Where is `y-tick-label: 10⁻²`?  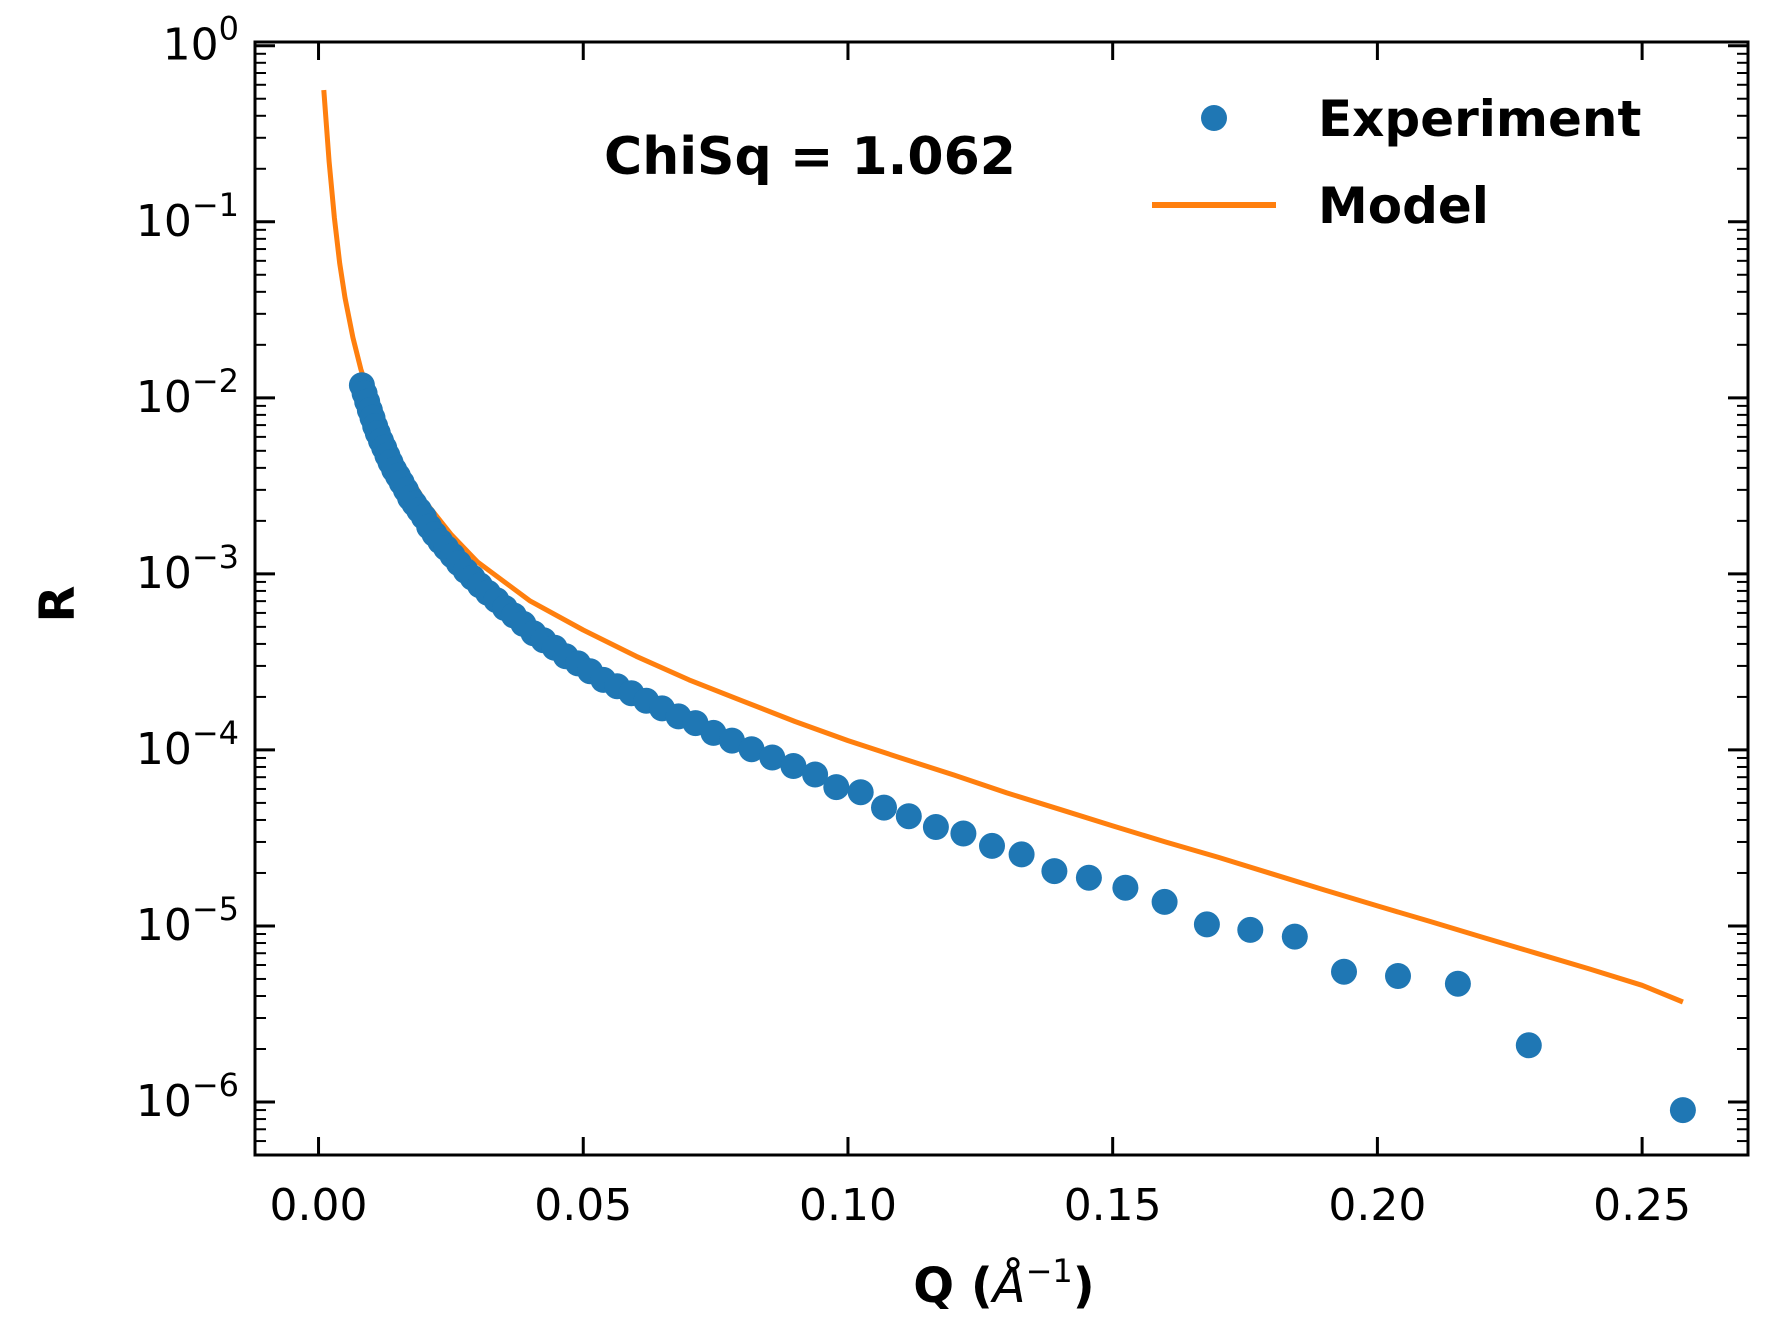 y-tick-label: 10⁻² is located at coordinates (187, 392).